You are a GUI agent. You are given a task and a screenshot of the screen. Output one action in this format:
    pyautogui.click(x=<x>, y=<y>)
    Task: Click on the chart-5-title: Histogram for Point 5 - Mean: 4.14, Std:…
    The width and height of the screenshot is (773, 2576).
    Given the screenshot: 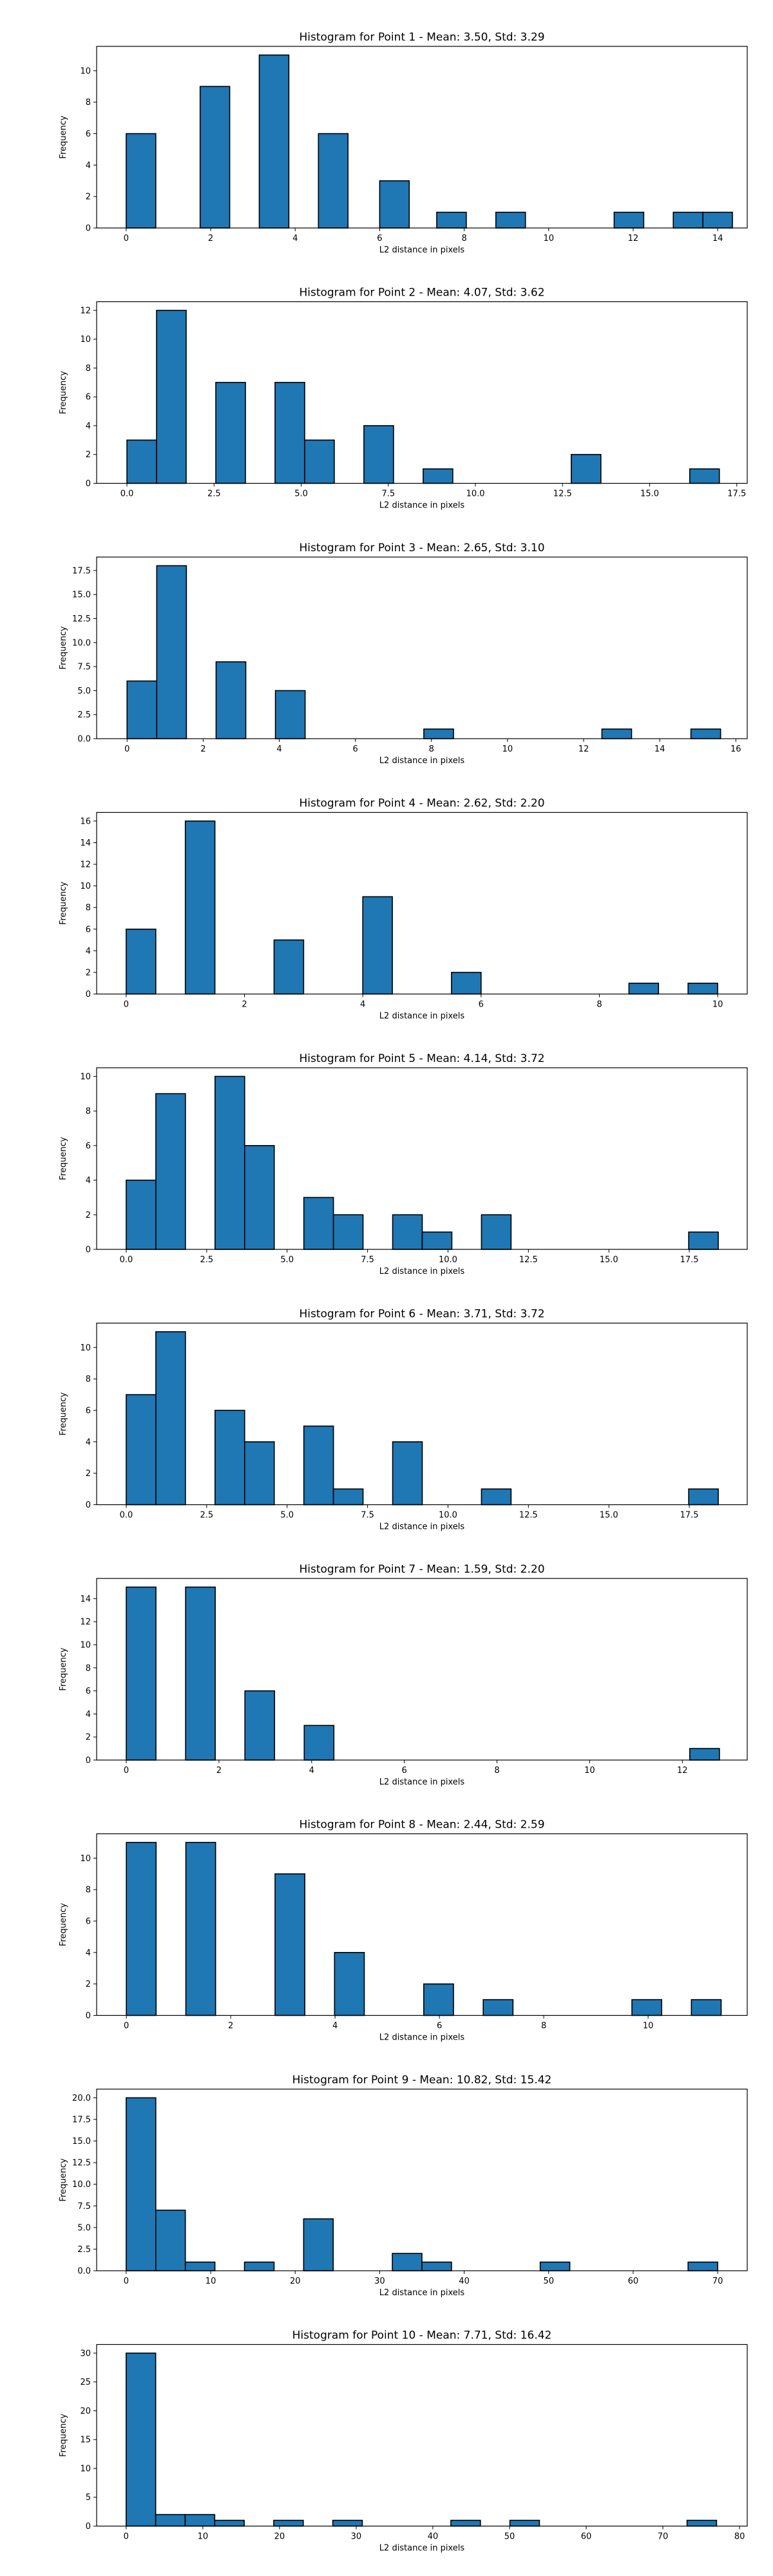 What is the action you would take?
    pyautogui.click(x=421, y=1059)
    